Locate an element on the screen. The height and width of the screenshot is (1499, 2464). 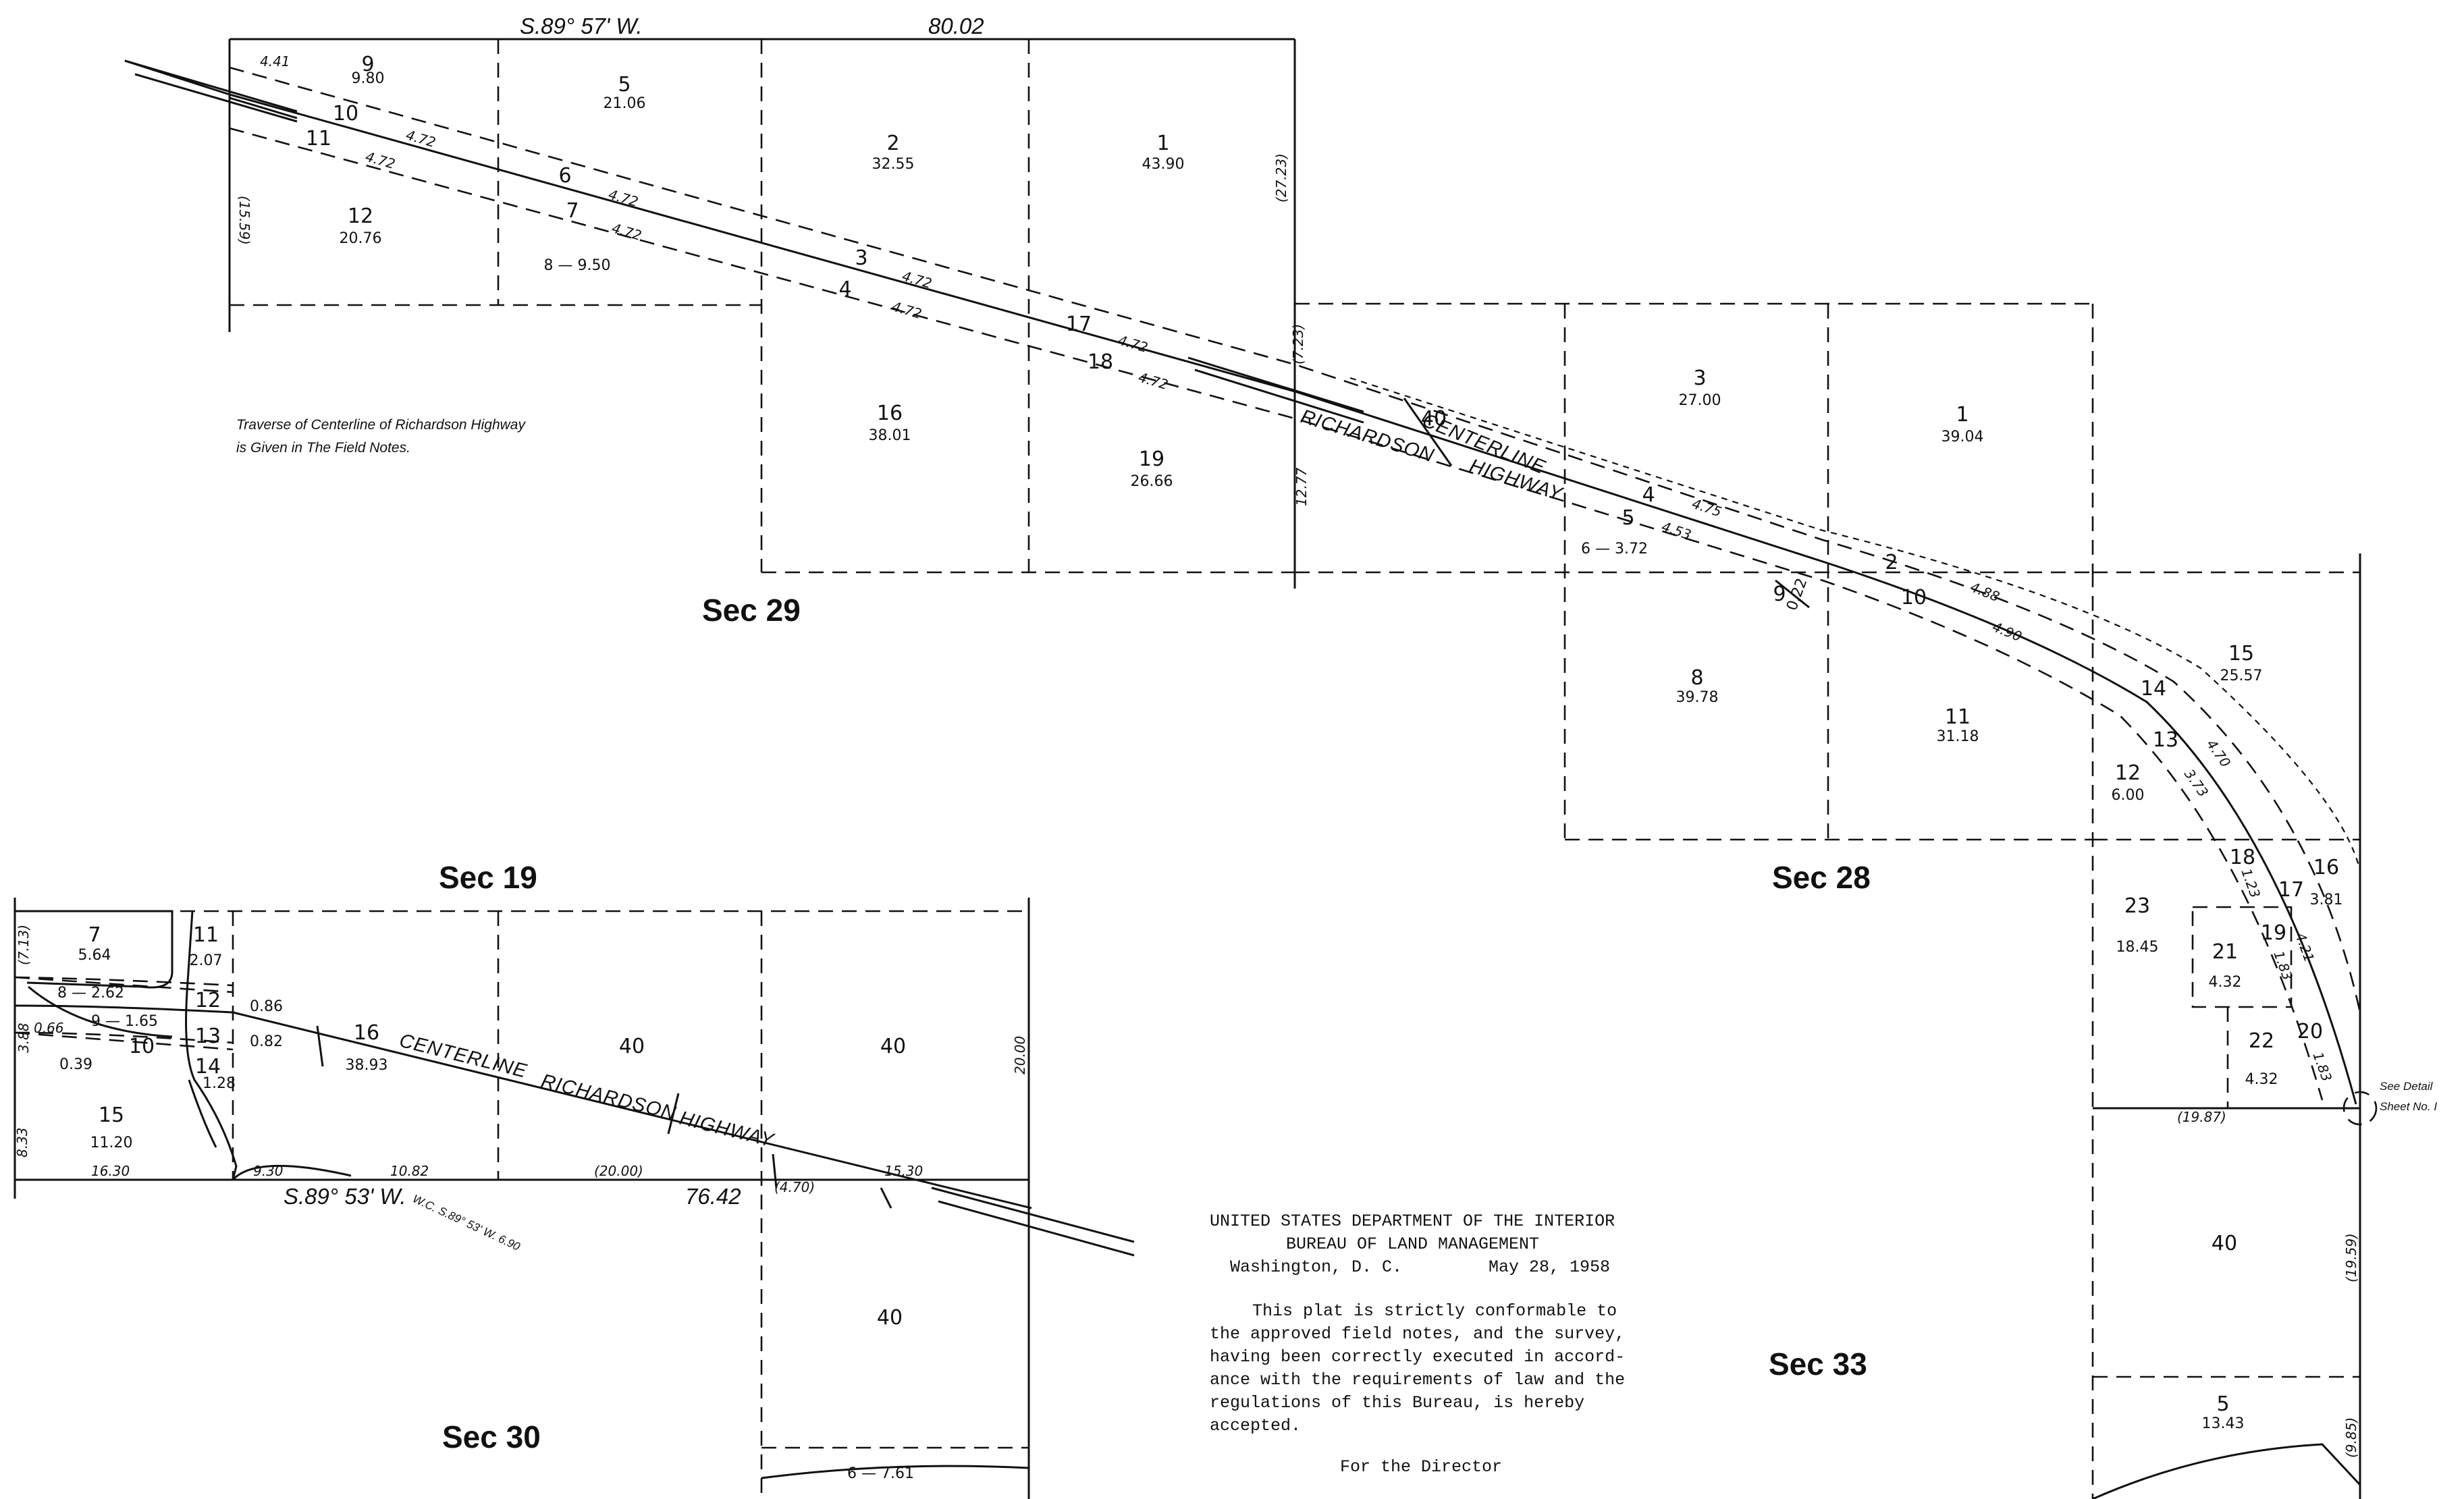
cert-signature: For the Director is located at coordinates (1421, 1467).